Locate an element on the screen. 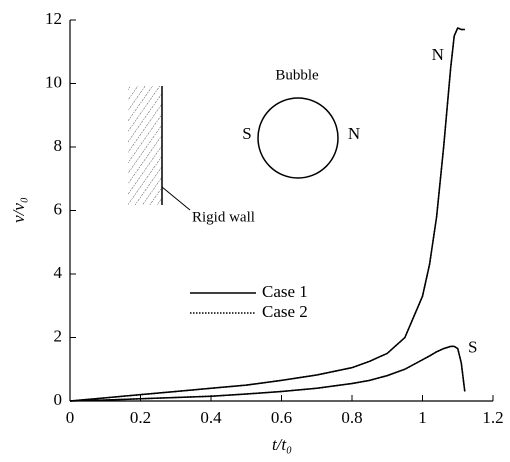 The width and height of the screenshot is (510, 462). legend-label: Case 1 is located at coordinates (285, 291).